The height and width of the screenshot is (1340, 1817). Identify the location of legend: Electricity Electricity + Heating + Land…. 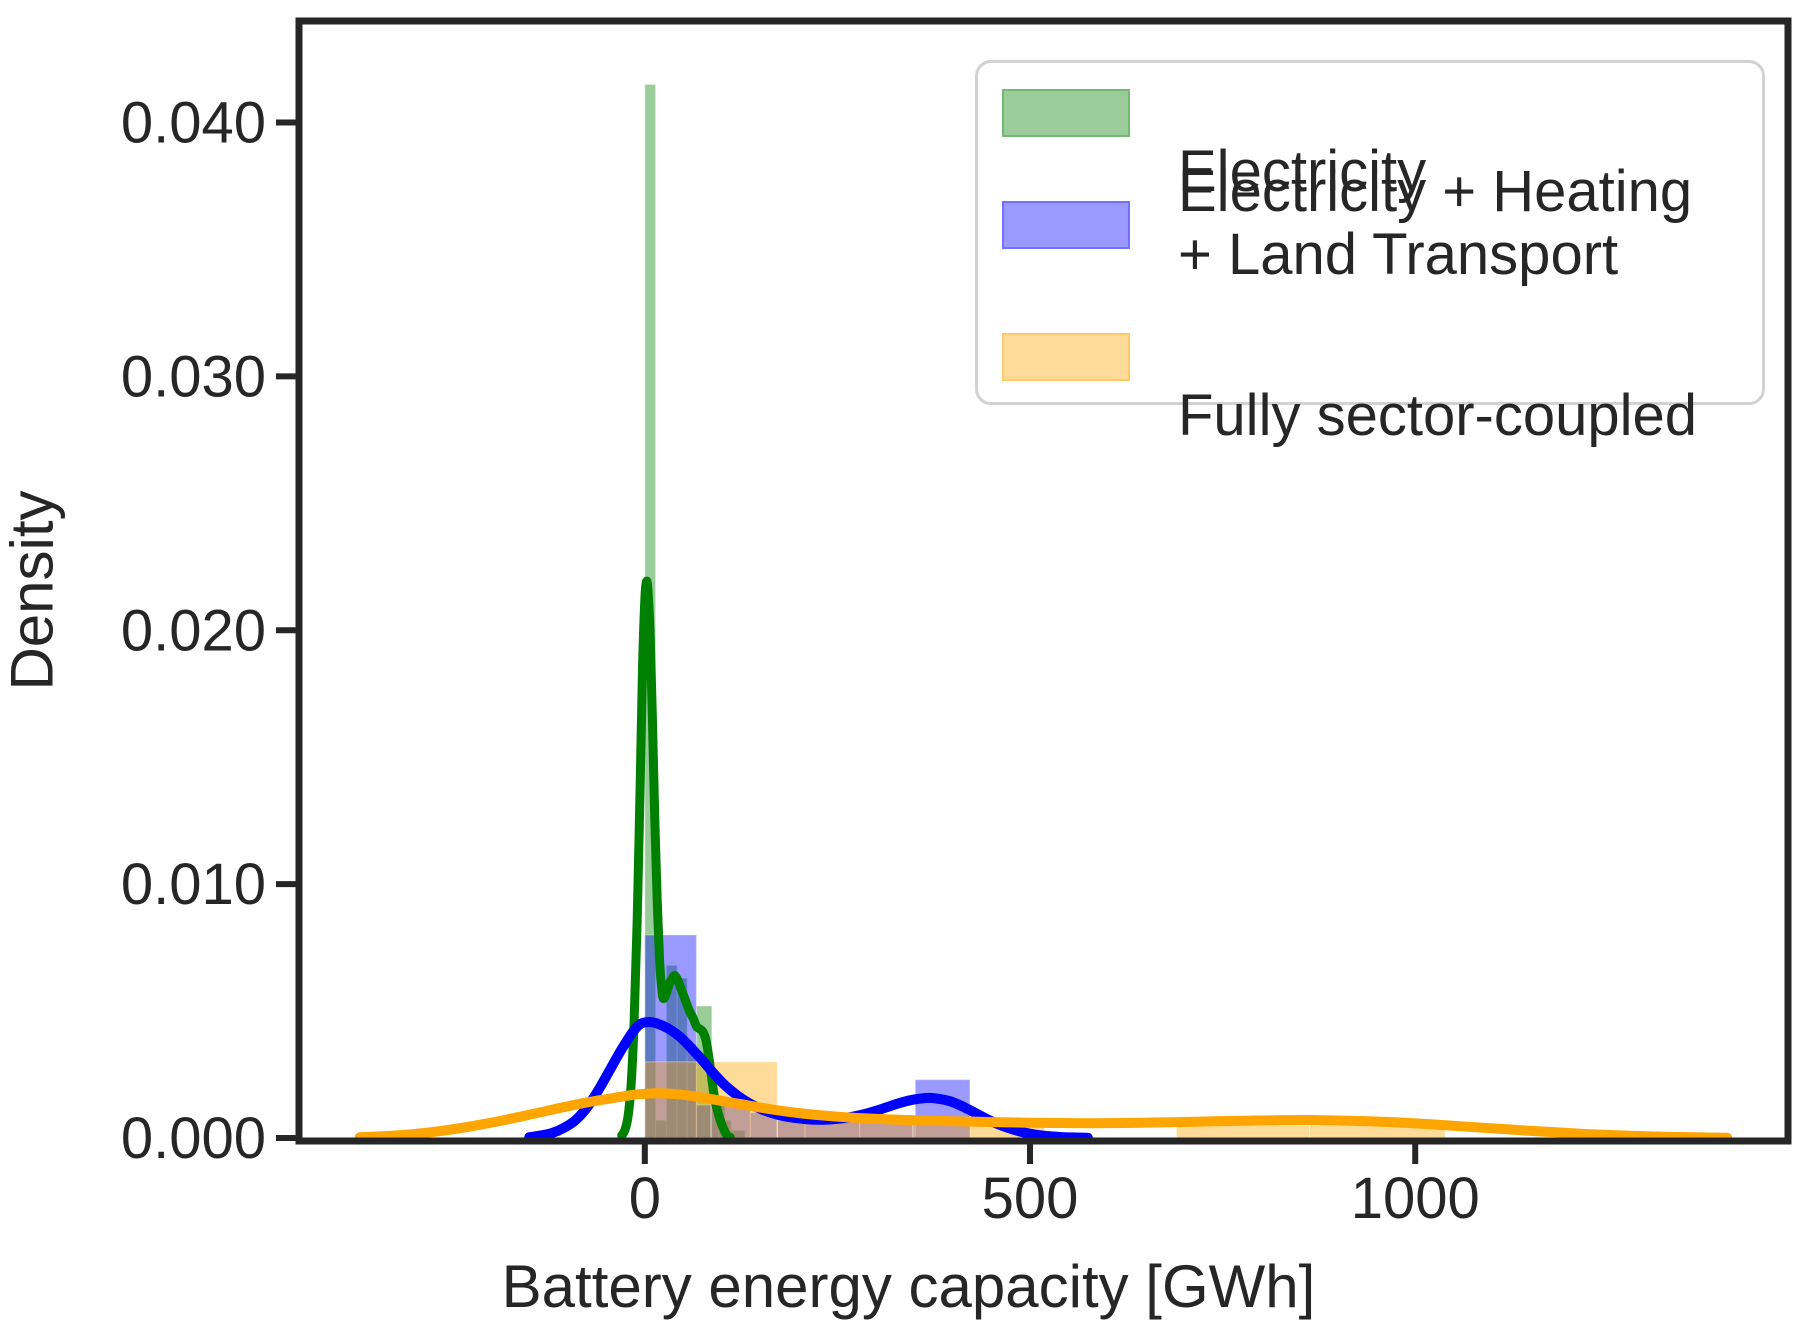
(1370, 253).